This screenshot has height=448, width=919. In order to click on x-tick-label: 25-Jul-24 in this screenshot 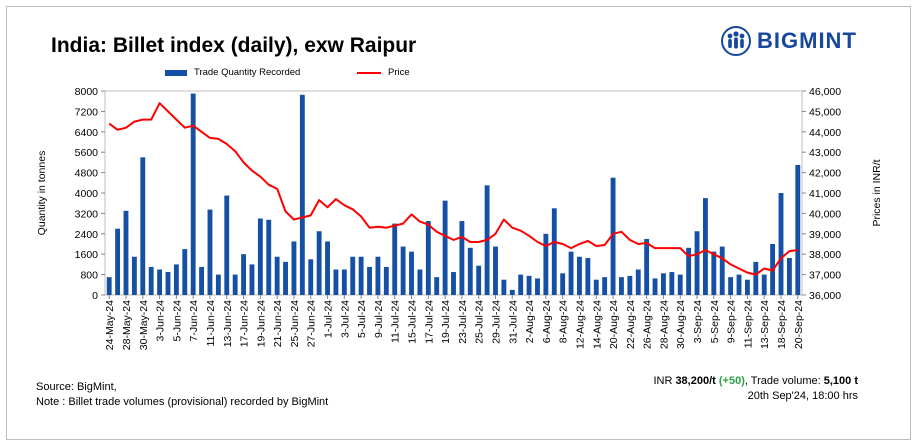, I will do `click(480, 322)`.